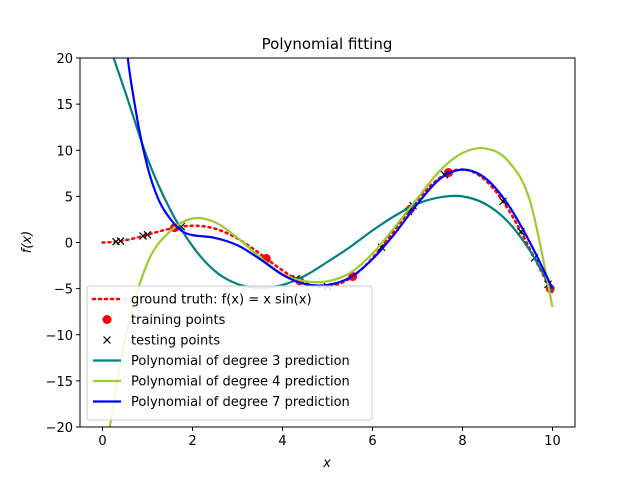 This screenshot has width=640, height=480. I want to click on x-tick-label: 10, so click(552, 441).